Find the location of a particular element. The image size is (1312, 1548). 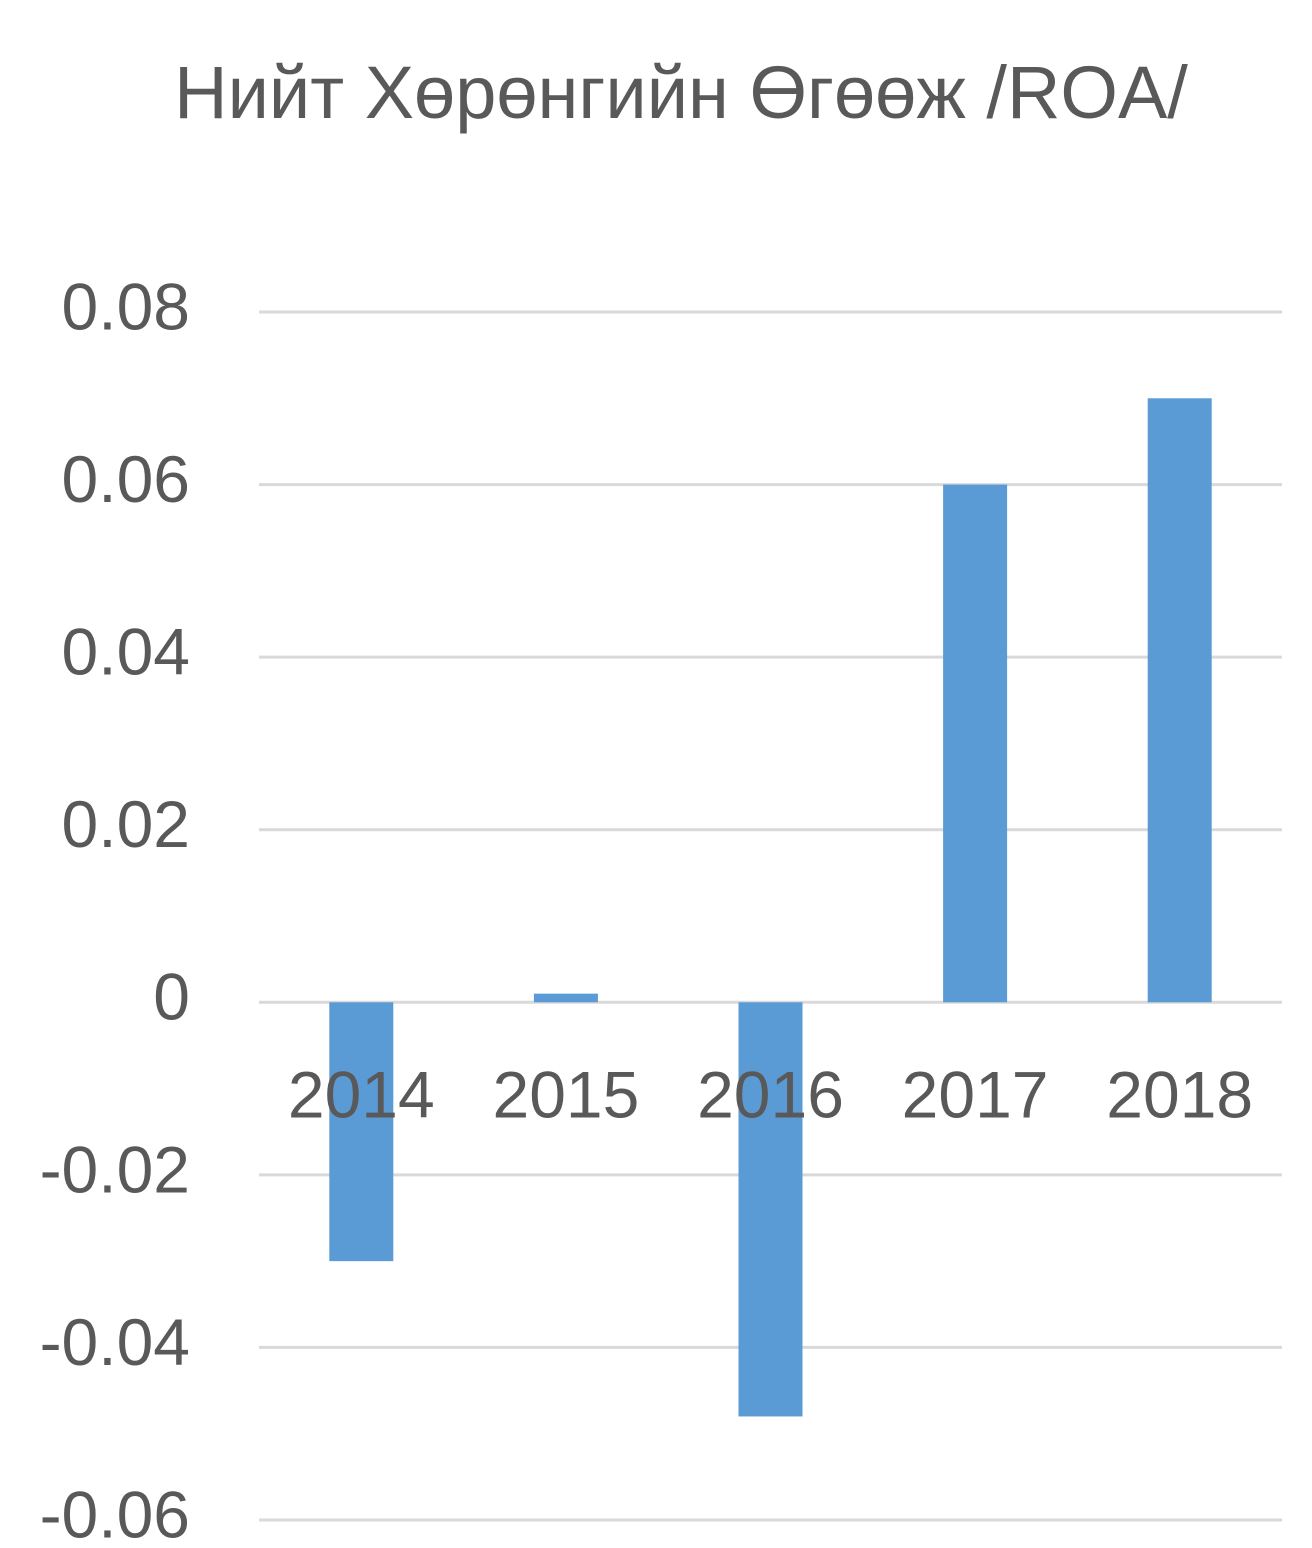

y-tick-label: -0.06 is located at coordinates (115, 1512).